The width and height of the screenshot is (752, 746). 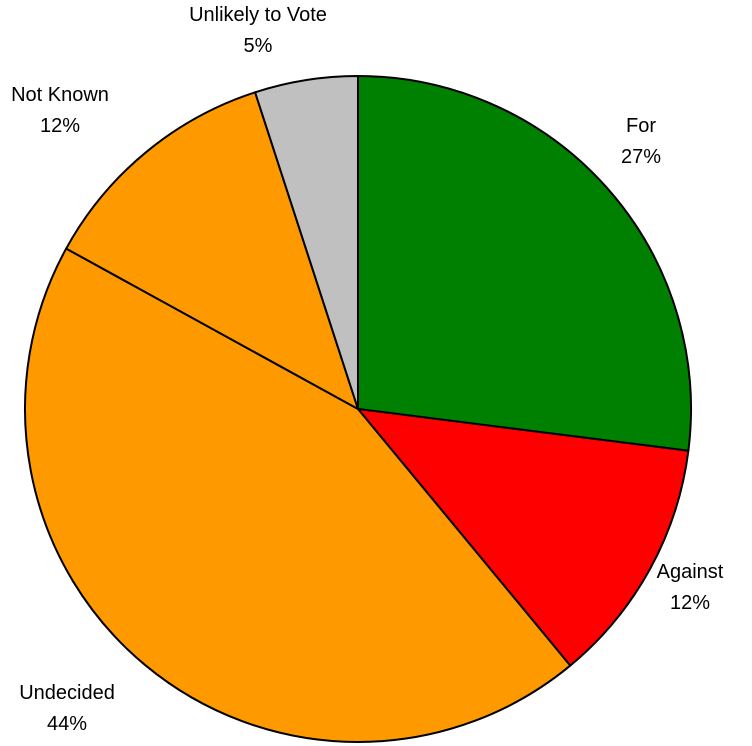 I want to click on pct-label-unlikely-to-vote: 5%, so click(x=258, y=46).